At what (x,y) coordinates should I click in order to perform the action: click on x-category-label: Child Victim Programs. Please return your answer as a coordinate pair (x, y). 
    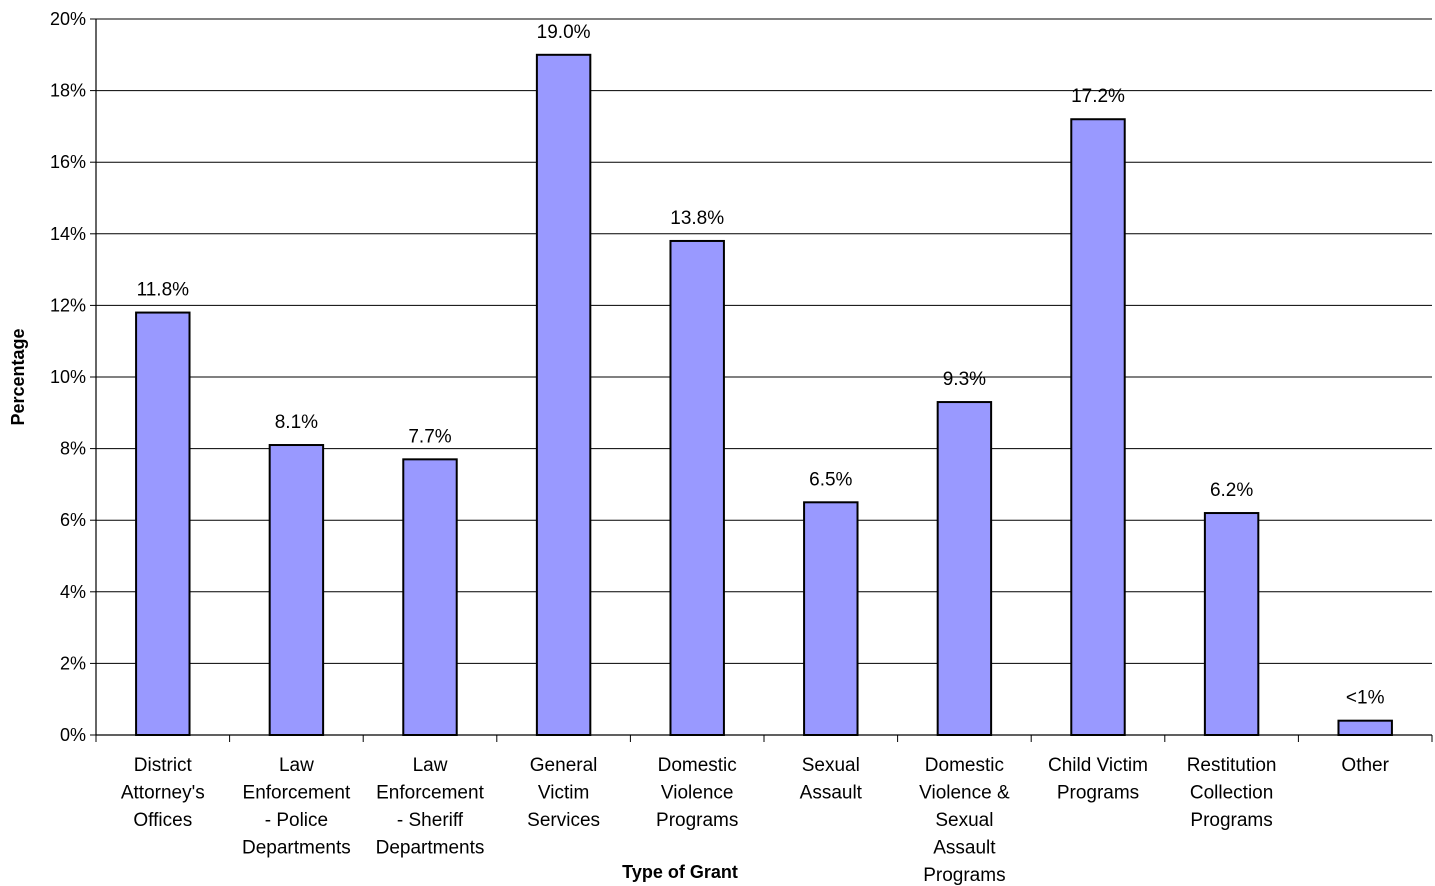
    Looking at the image, I should click on (1098, 779).